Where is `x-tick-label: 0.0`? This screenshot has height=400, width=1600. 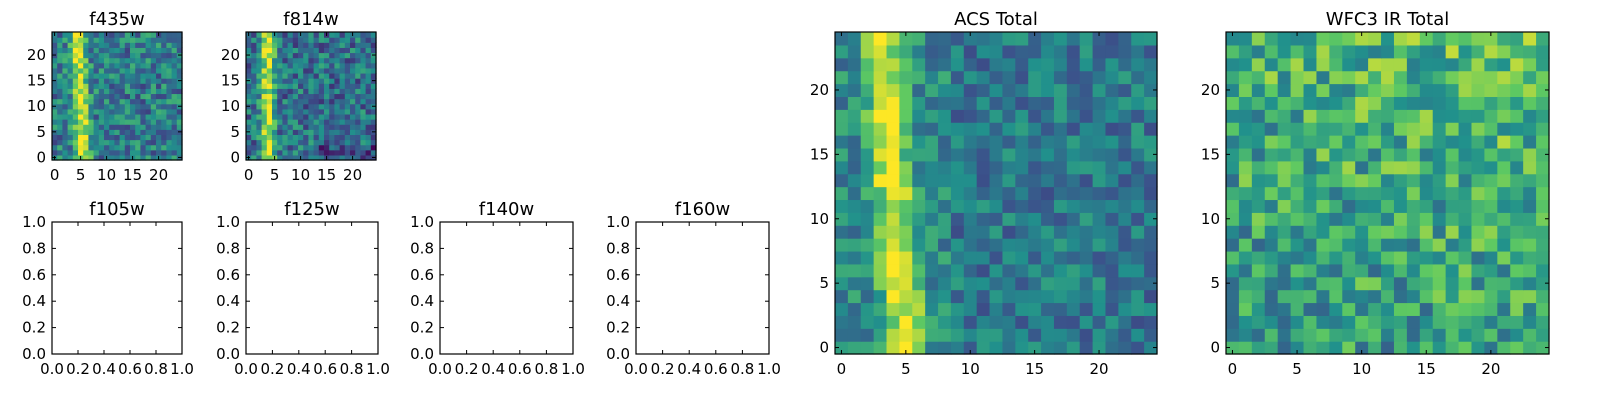 x-tick-label: 0.0 is located at coordinates (636, 369).